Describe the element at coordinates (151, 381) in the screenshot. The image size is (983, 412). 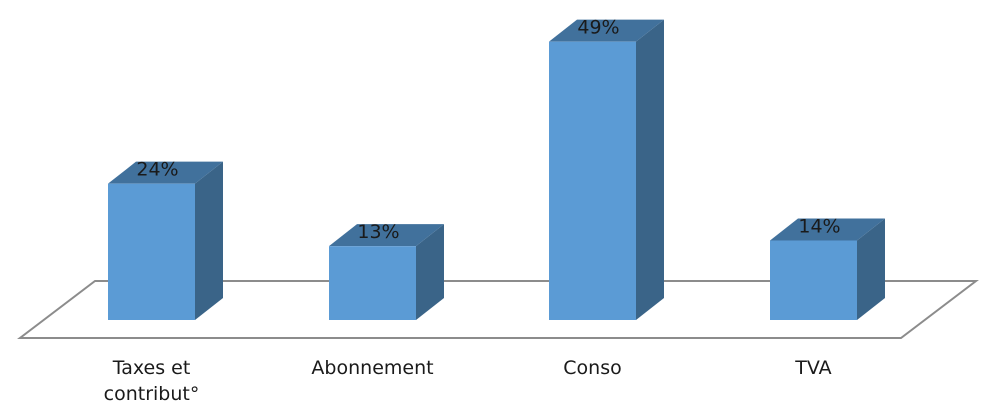
I see `category-label: Taxes et contribut°` at that location.